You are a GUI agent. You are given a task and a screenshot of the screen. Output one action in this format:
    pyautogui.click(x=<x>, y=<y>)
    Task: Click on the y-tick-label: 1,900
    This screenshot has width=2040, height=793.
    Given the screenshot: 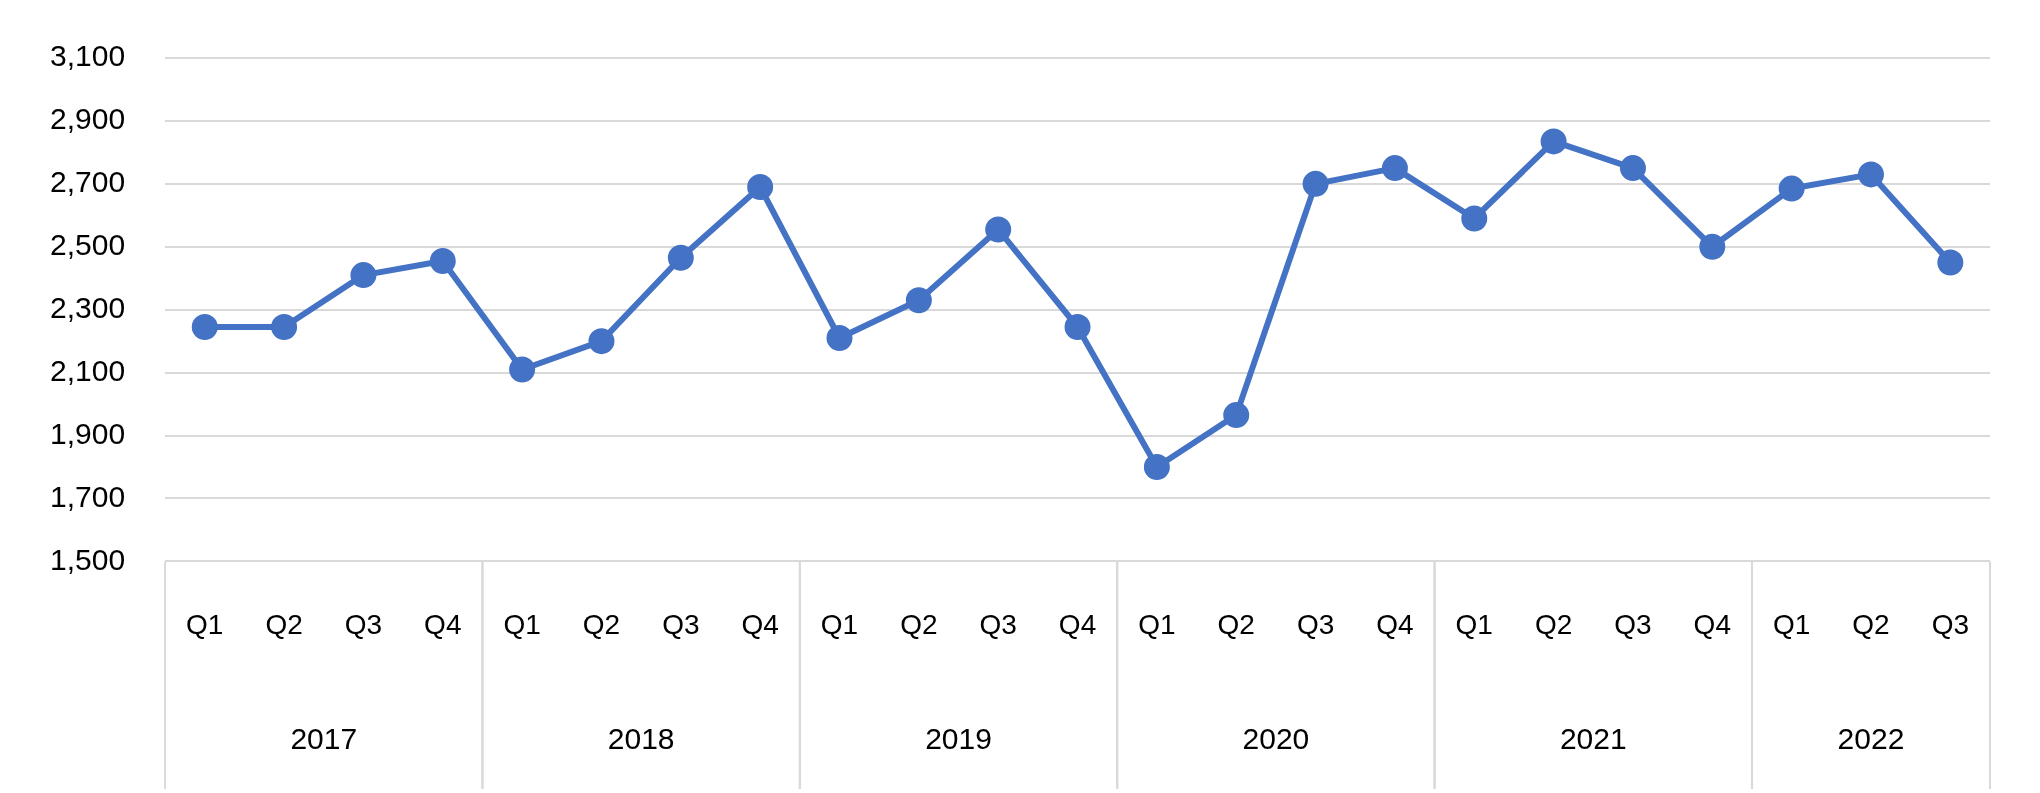 What is the action you would take?
    pyautogui.click(x=88, y=433)
    